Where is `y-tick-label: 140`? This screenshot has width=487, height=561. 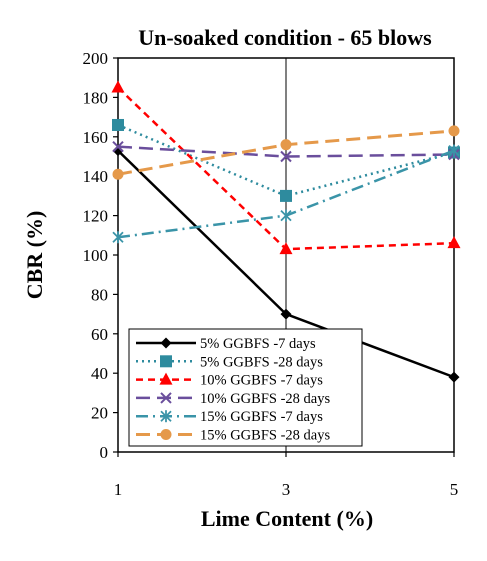 y-tick-label: 140 is located at coordinates (96, 176).